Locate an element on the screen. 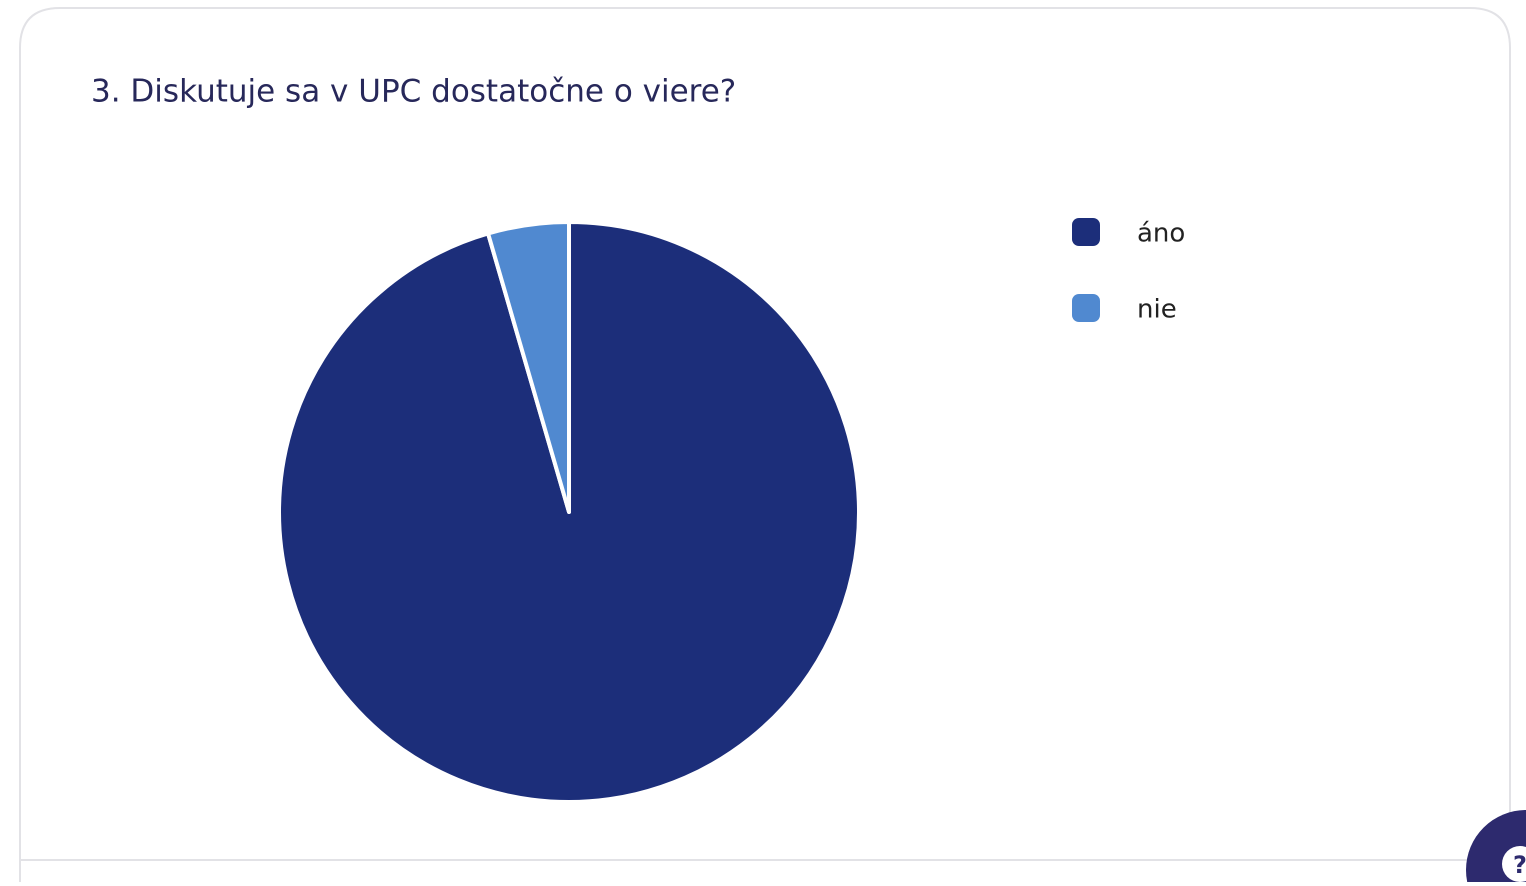  help-button: ? is located at coordinates (1496, 848).